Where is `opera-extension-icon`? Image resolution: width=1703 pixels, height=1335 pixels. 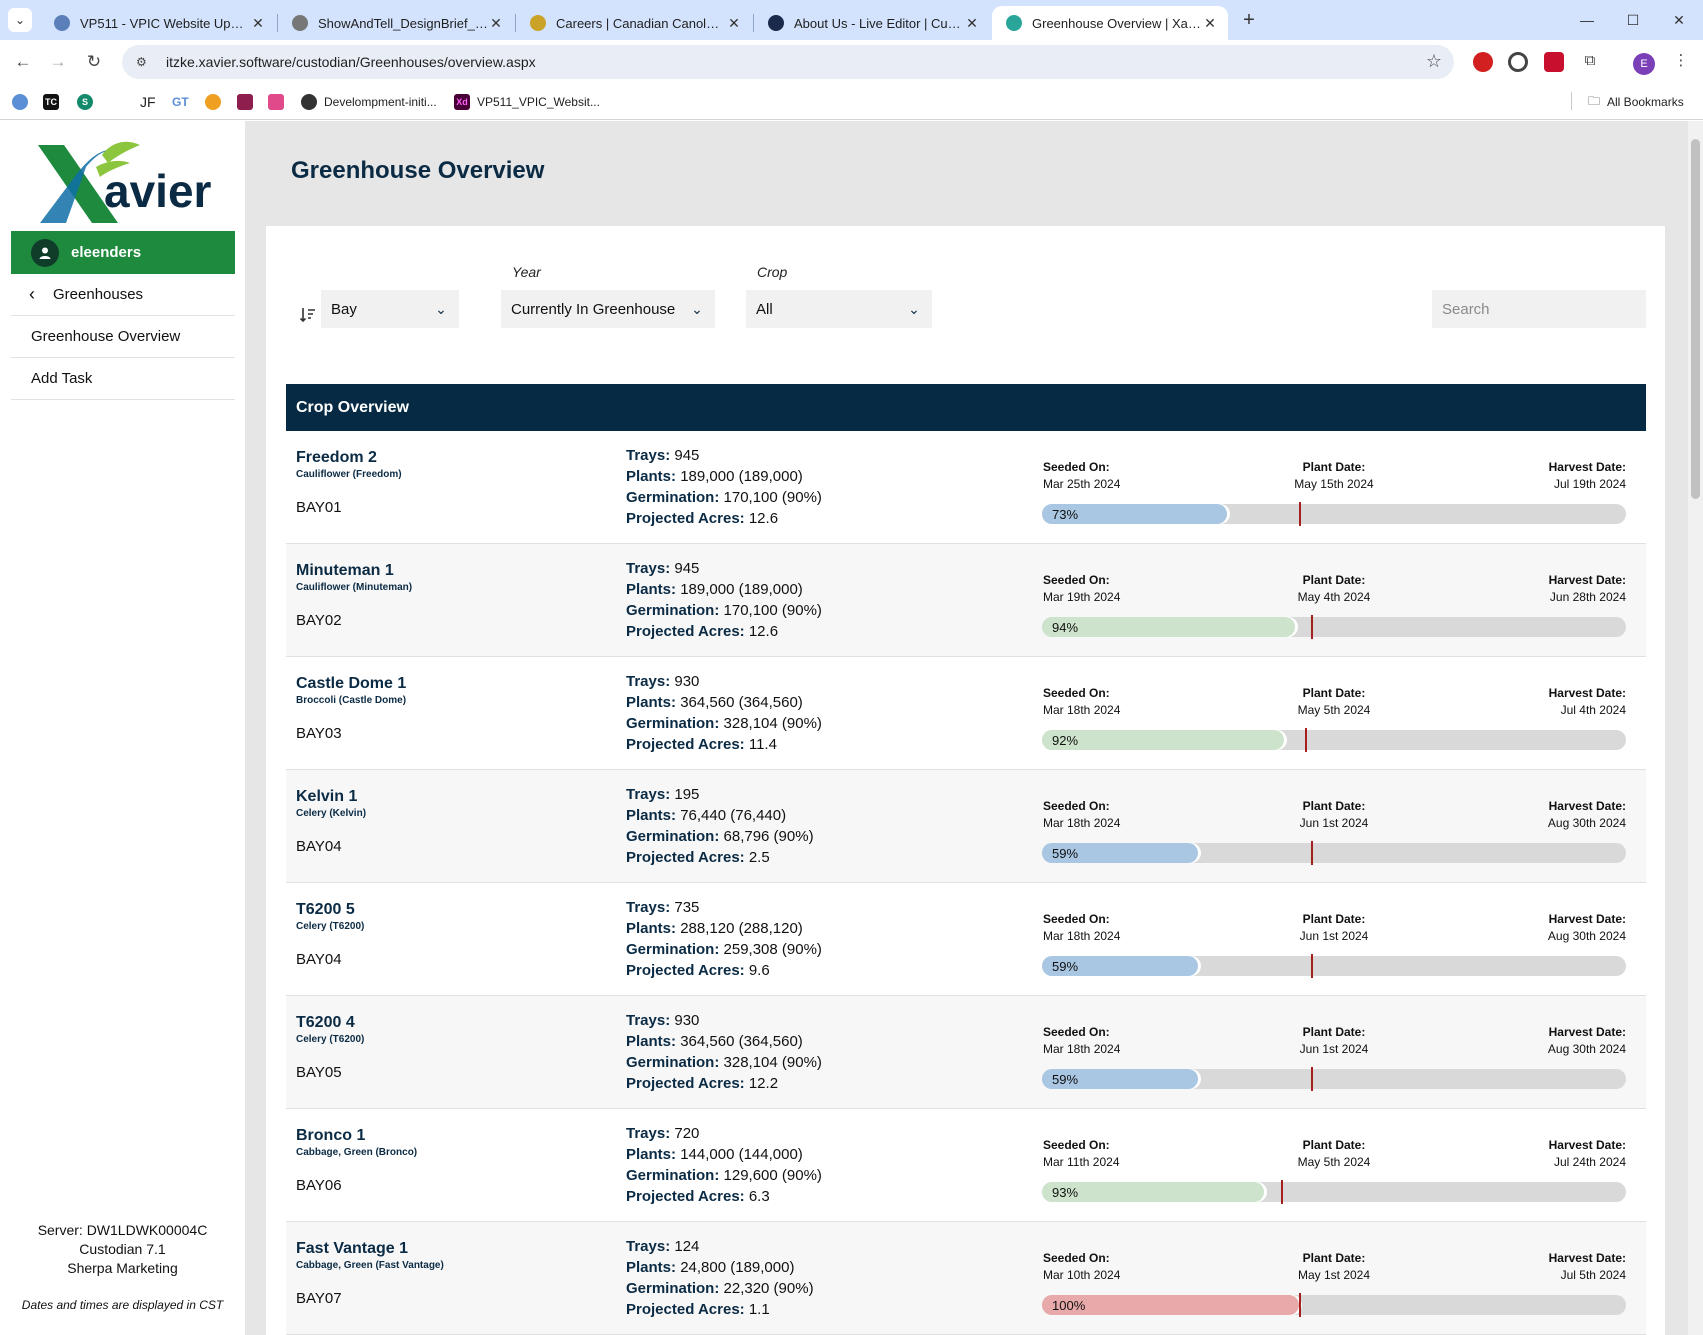 opera-extension-icon is located at coordinates (1483, 62).